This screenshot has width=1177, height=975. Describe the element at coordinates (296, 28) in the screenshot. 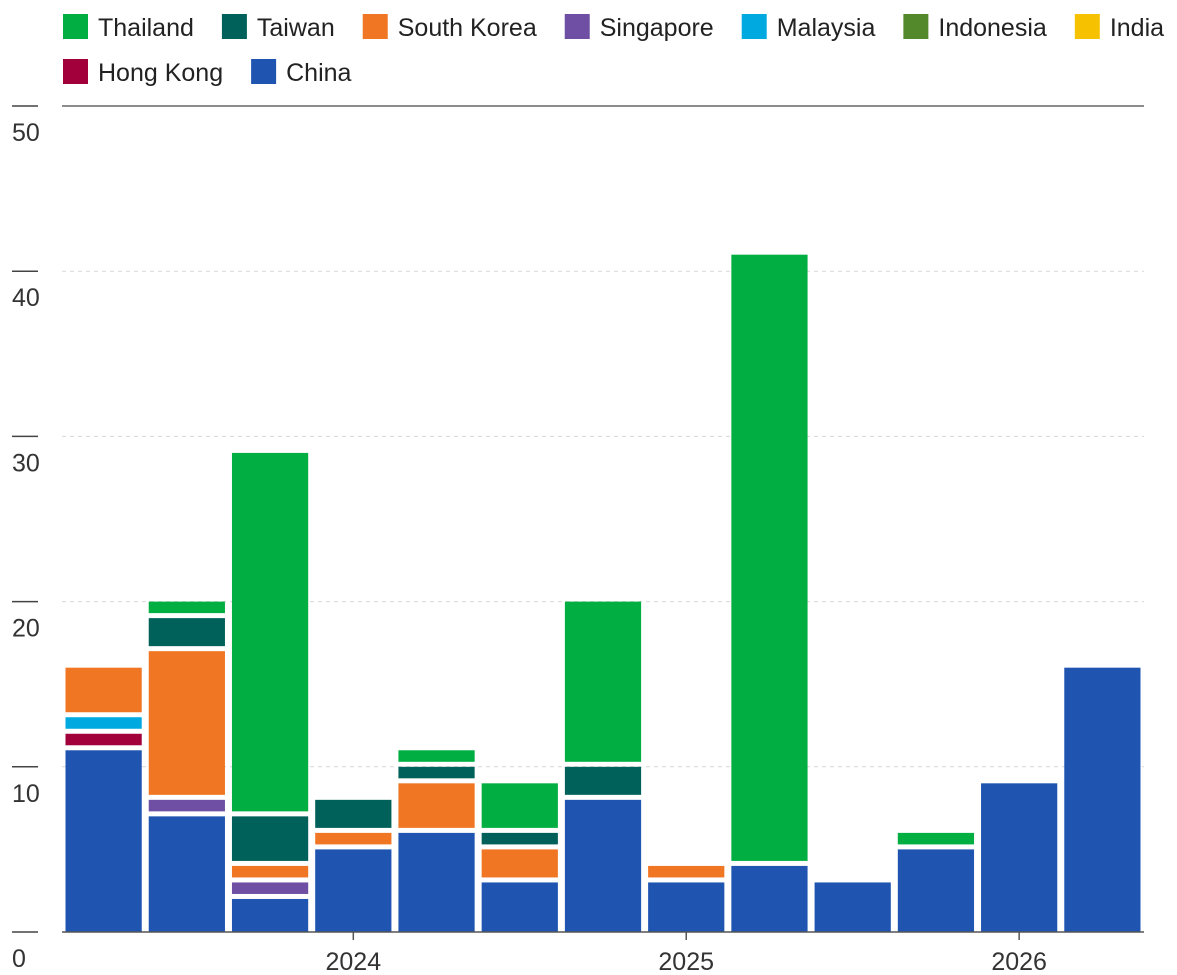

I see `legend-label-taiwan: Taiwan` at that location.